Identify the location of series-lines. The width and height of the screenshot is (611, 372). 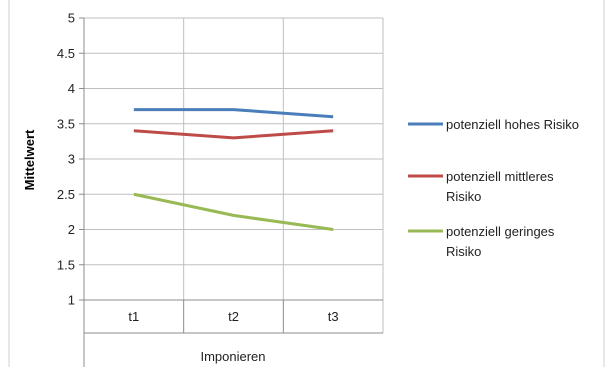
(233, 169).